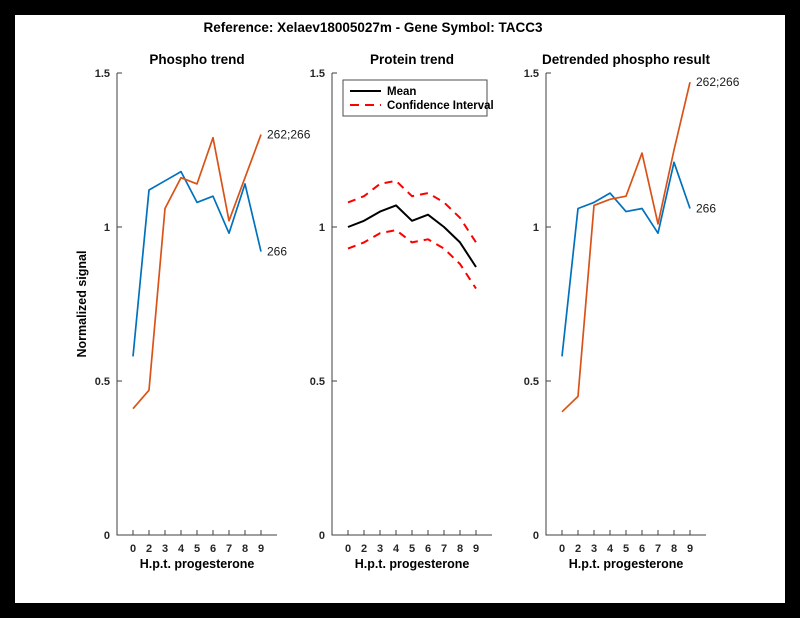 The image size is (800, 618). What do you see at coordinates (197, 564) in the screenshot?
I see `subplot1-x-axis-label: H.p.t. progesterone` at bounding box center [197, 564].